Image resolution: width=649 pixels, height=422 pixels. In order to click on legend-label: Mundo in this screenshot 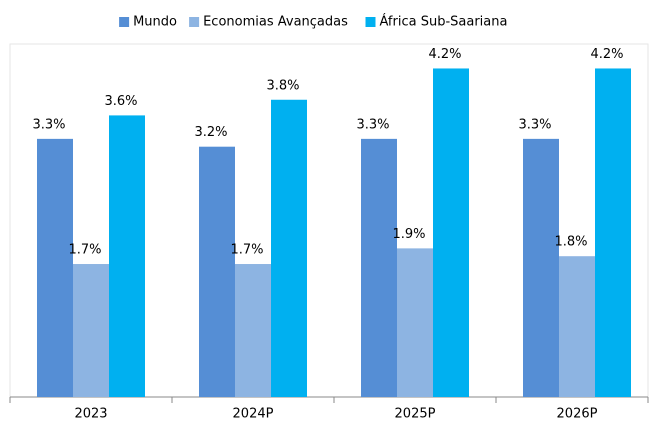, I will do `click(155, 22)`.